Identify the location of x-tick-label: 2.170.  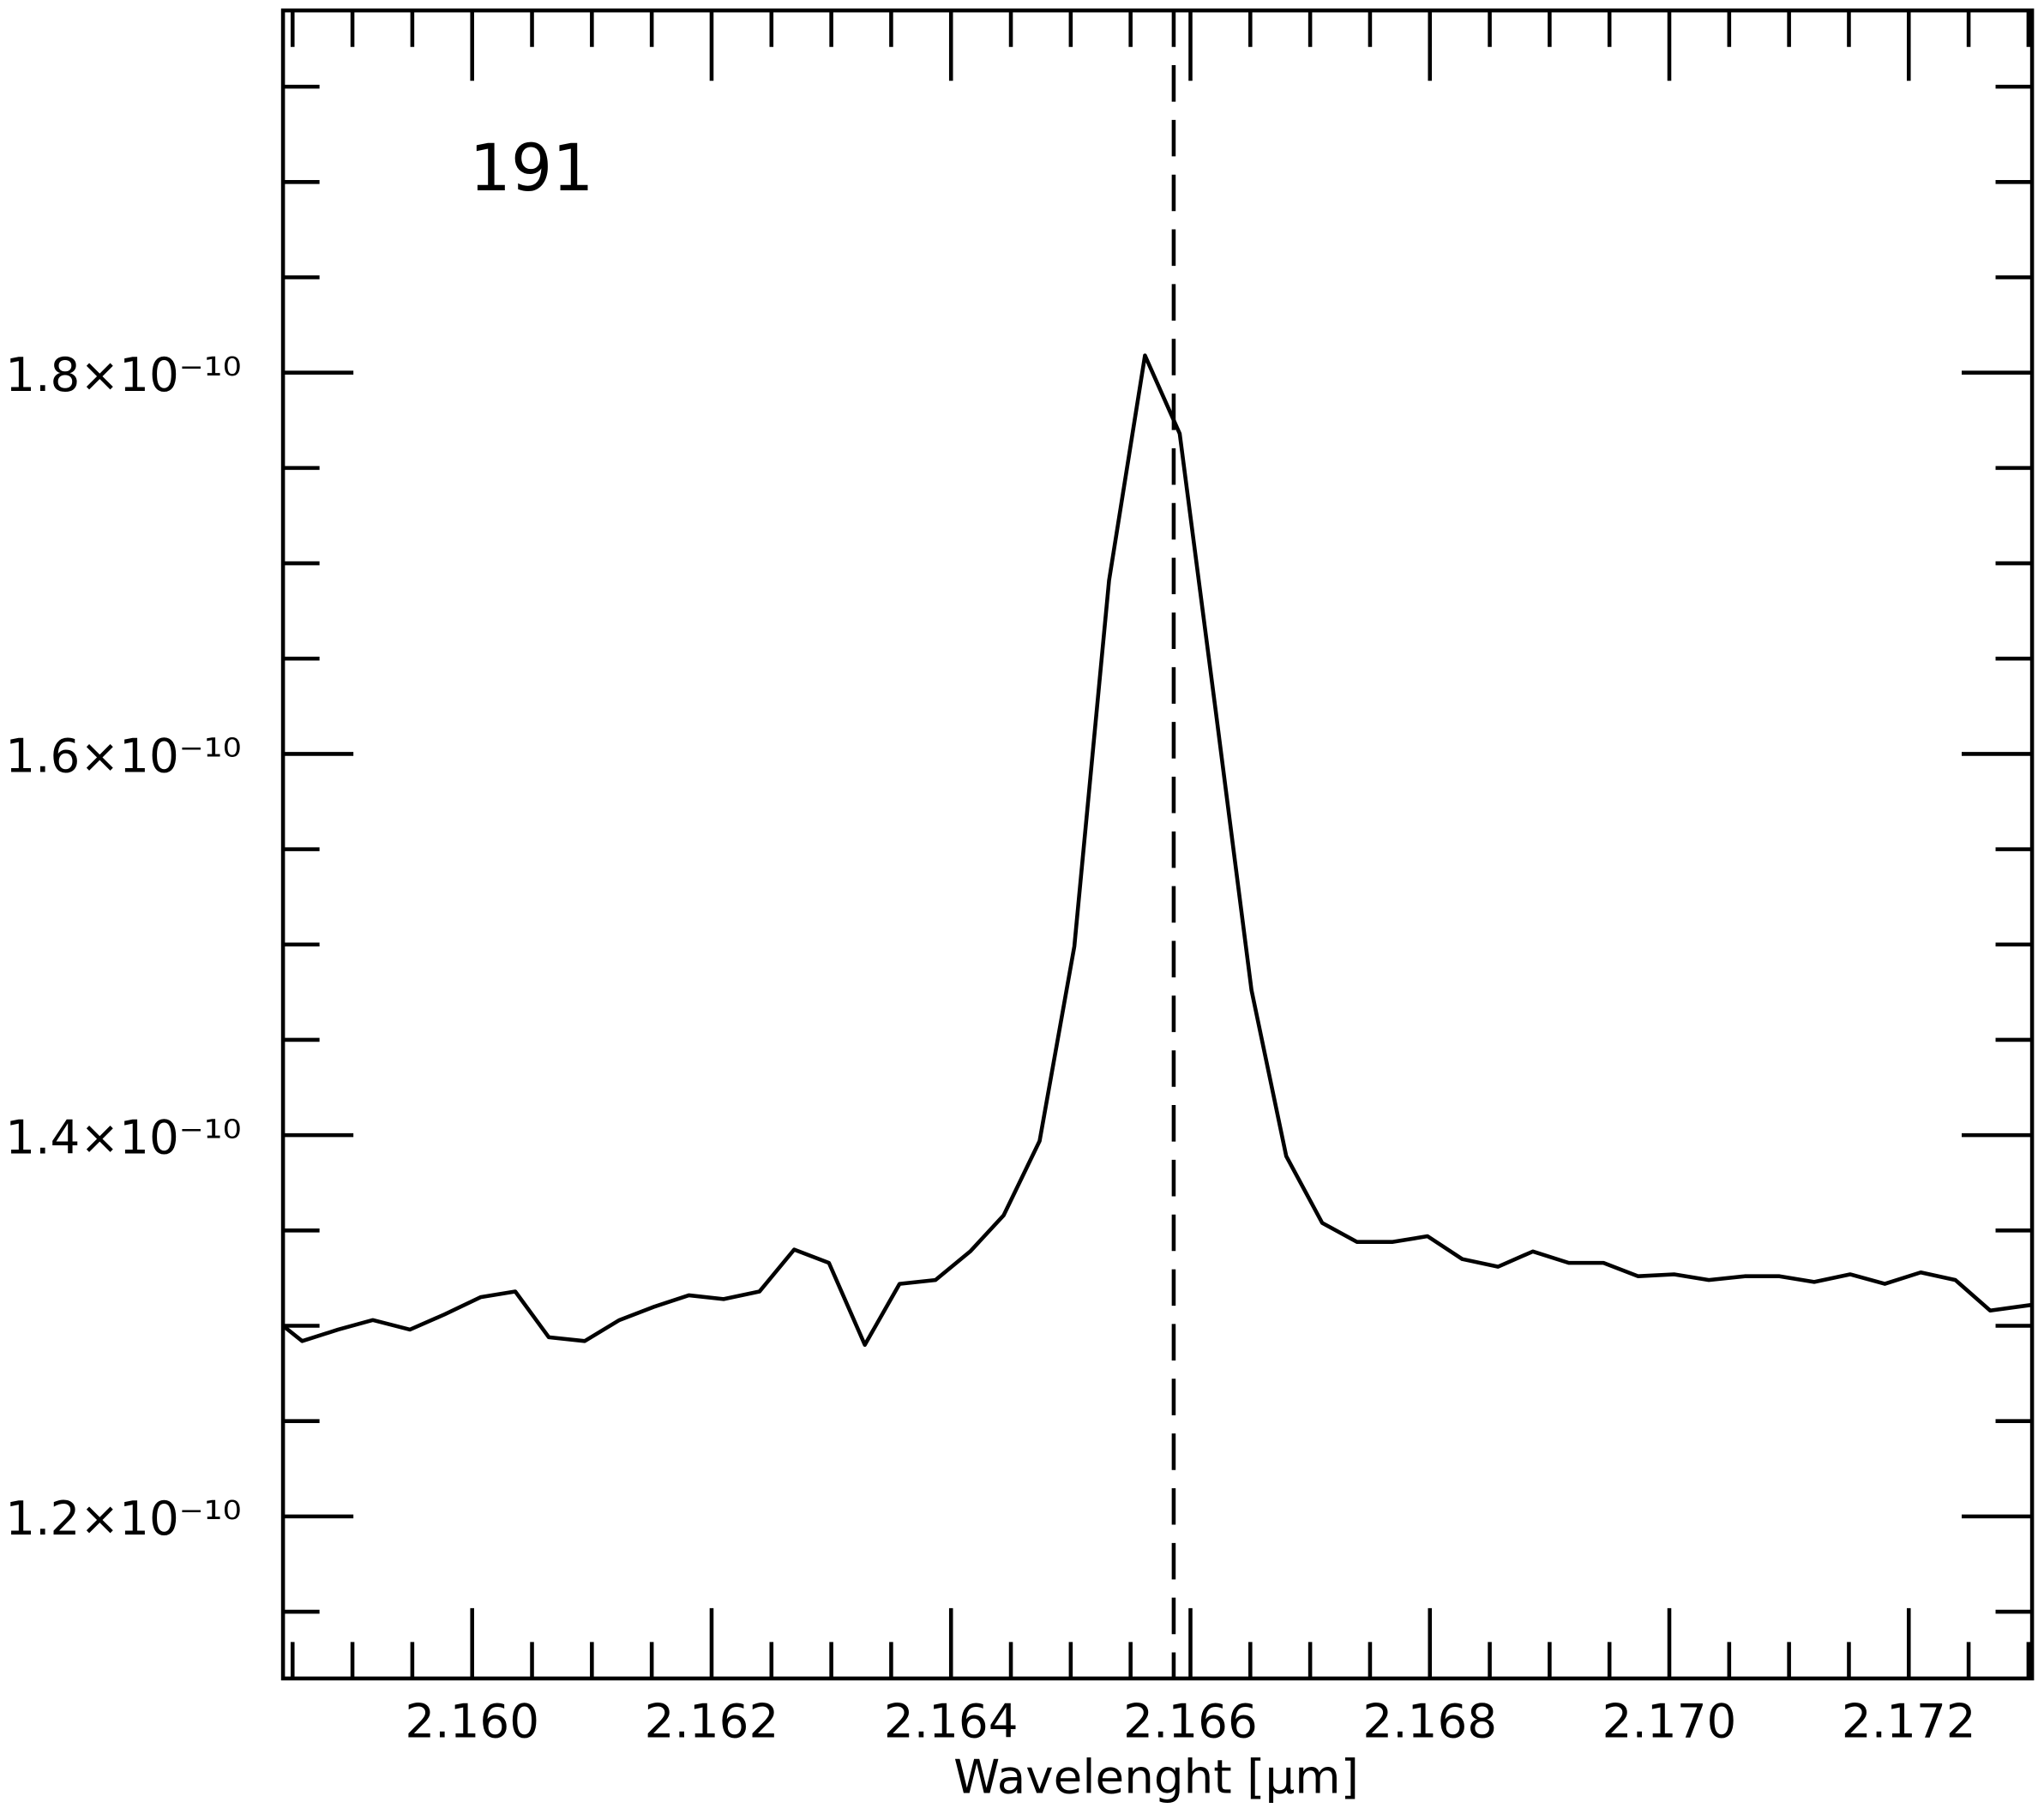
(1669, 1720).